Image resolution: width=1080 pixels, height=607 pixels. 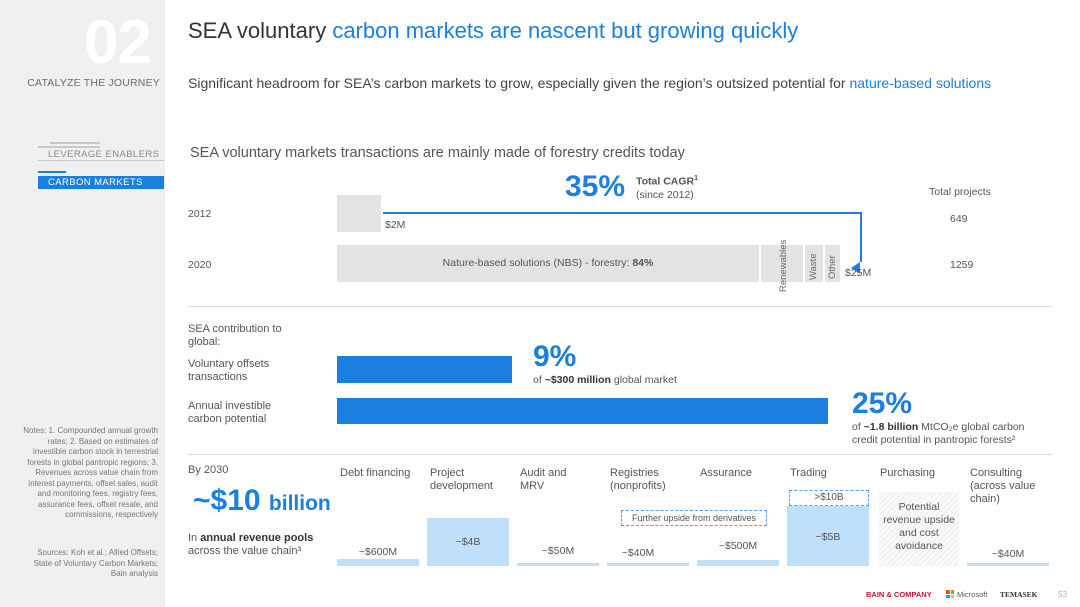 What do you see at coordinates (1008, 554) in the screenshot?
I see `pool-value-consulting: ~$40M` at bounding box center [1008, 554].